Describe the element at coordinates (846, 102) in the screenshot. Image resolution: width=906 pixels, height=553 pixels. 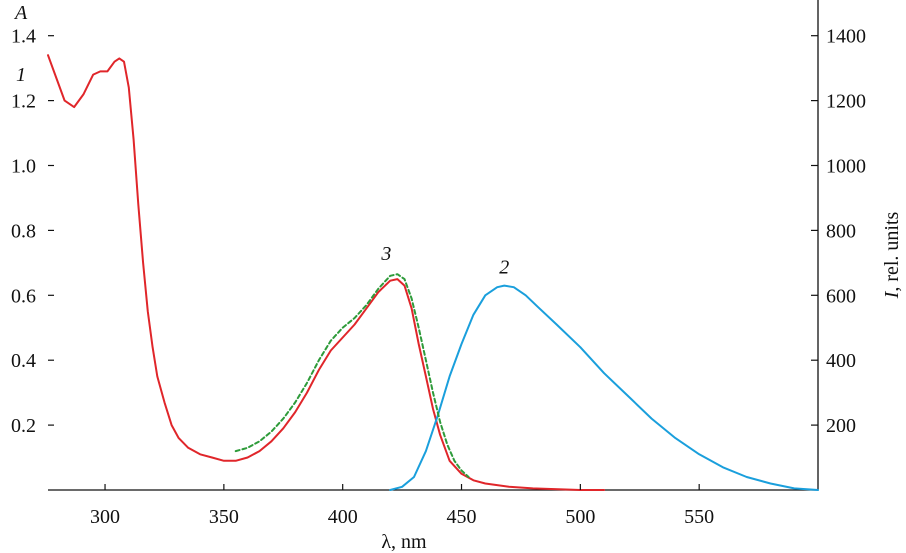
I see `y-right-tick-label-1200: 1200` at that location.